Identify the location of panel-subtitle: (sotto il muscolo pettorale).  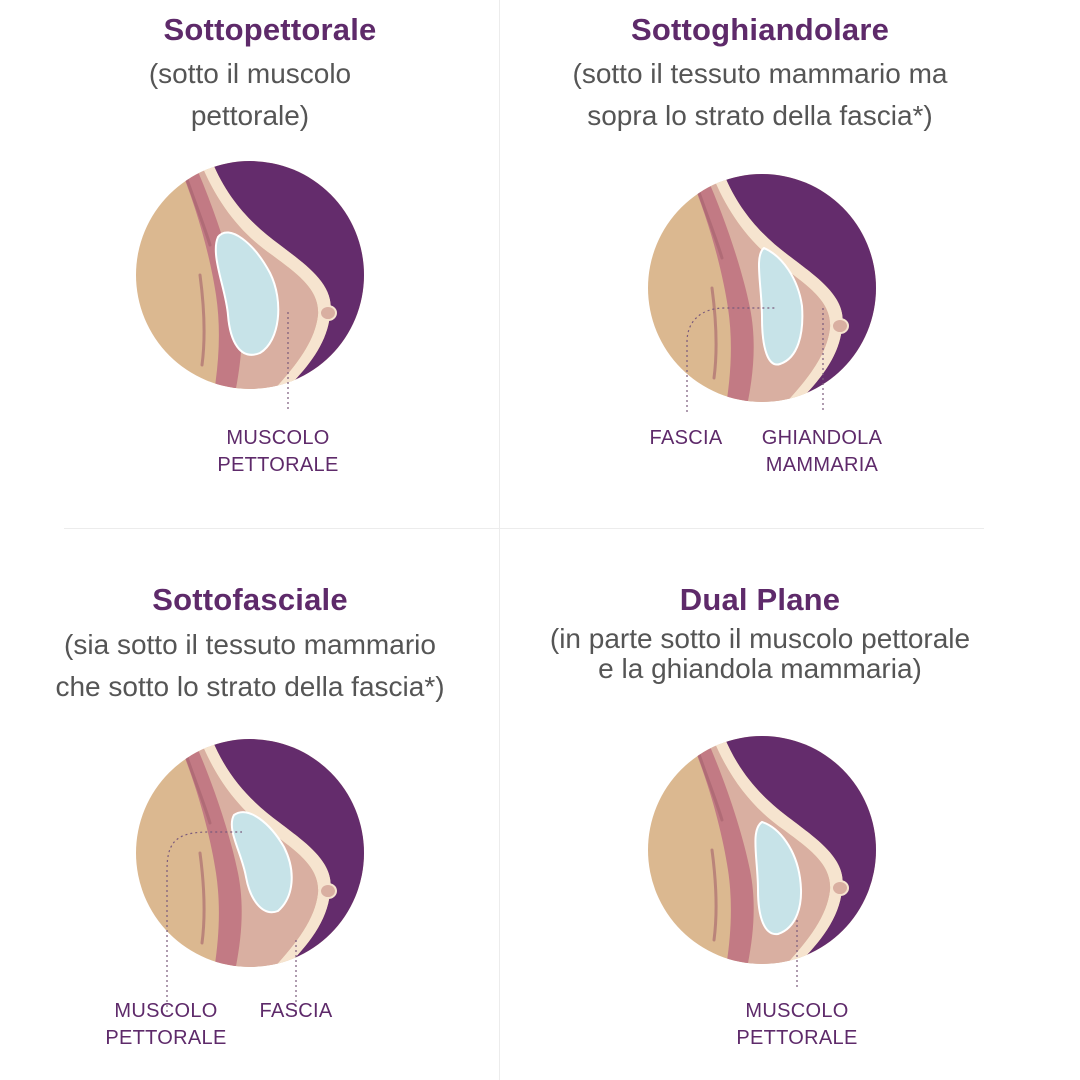
(250, 94).